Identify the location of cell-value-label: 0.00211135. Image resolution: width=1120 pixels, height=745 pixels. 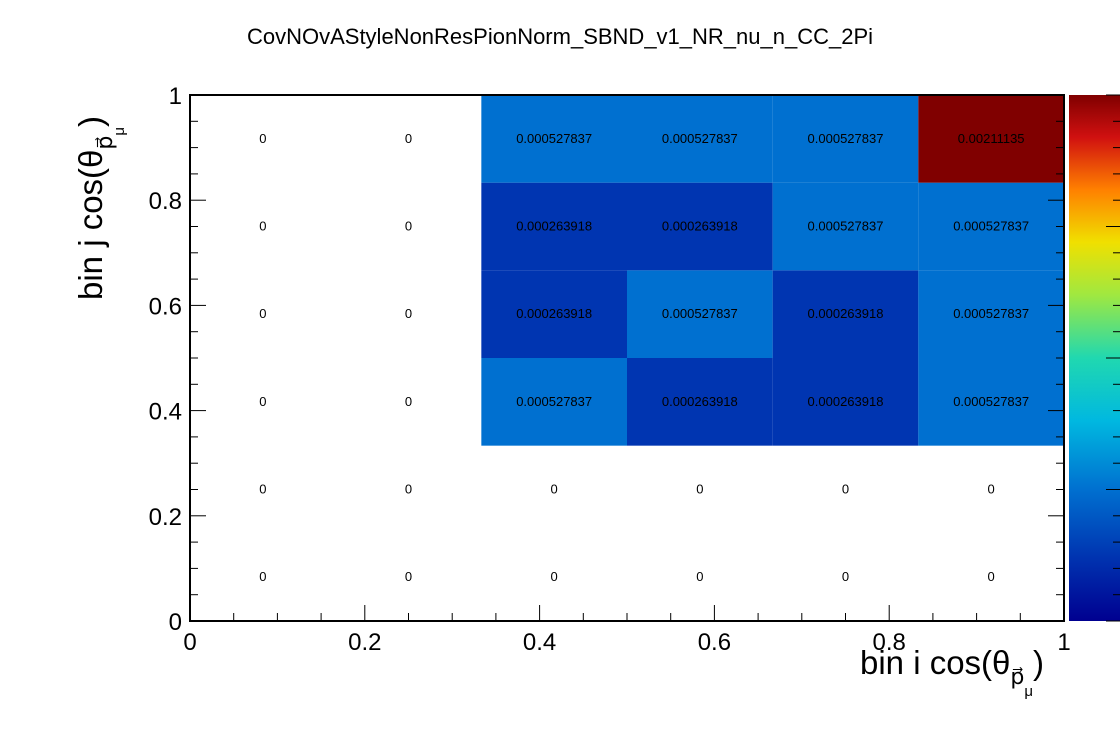
(991, 138).